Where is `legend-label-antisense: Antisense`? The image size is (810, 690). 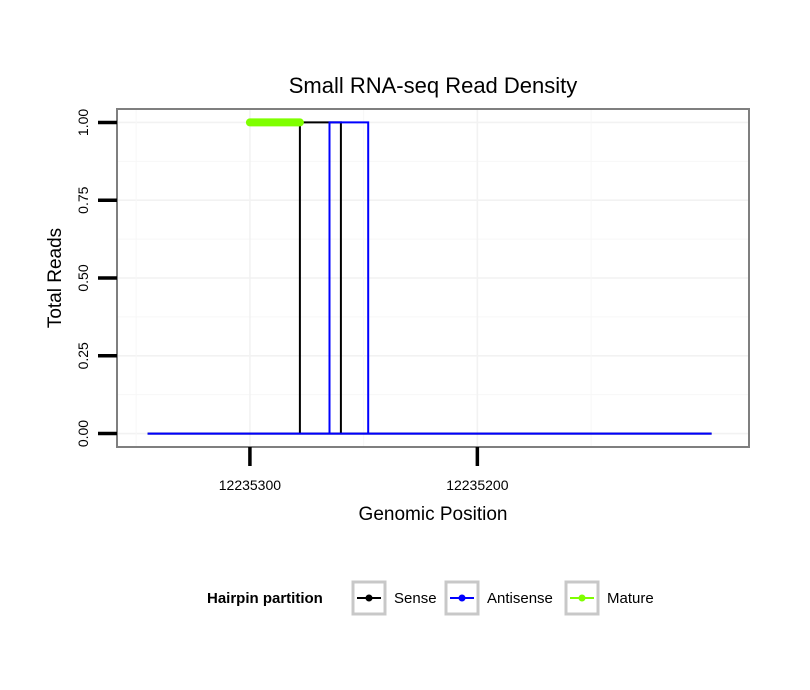 legend-label-antisense: Antisense is located at coordinates (520, 598).